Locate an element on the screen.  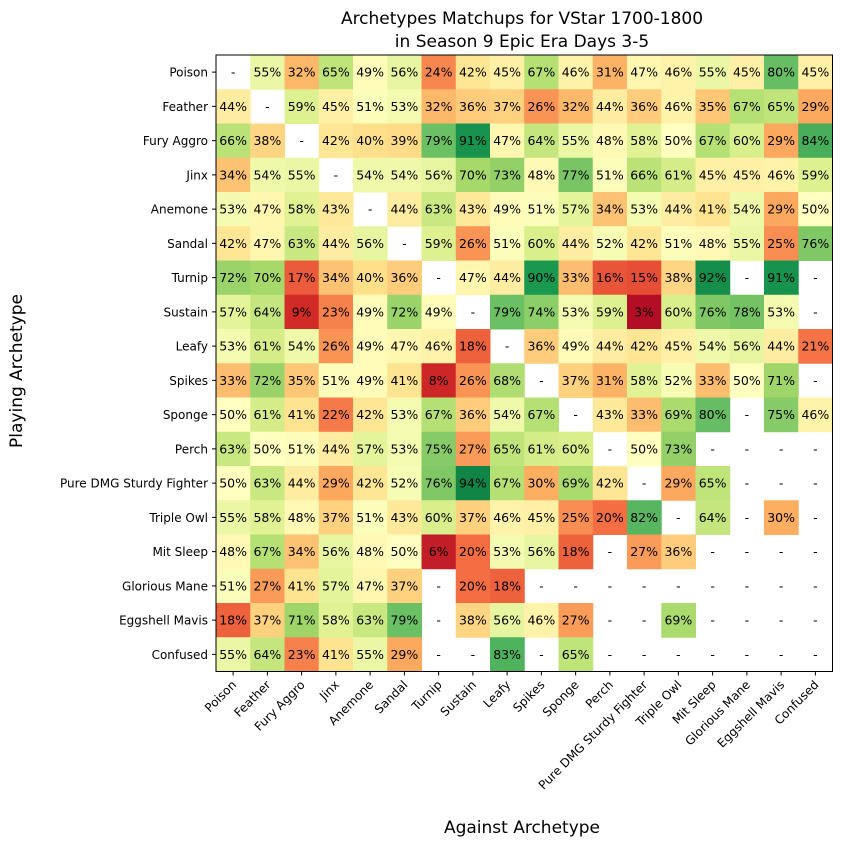
cell-value-label: 77% is located at coordinates (576, 174).